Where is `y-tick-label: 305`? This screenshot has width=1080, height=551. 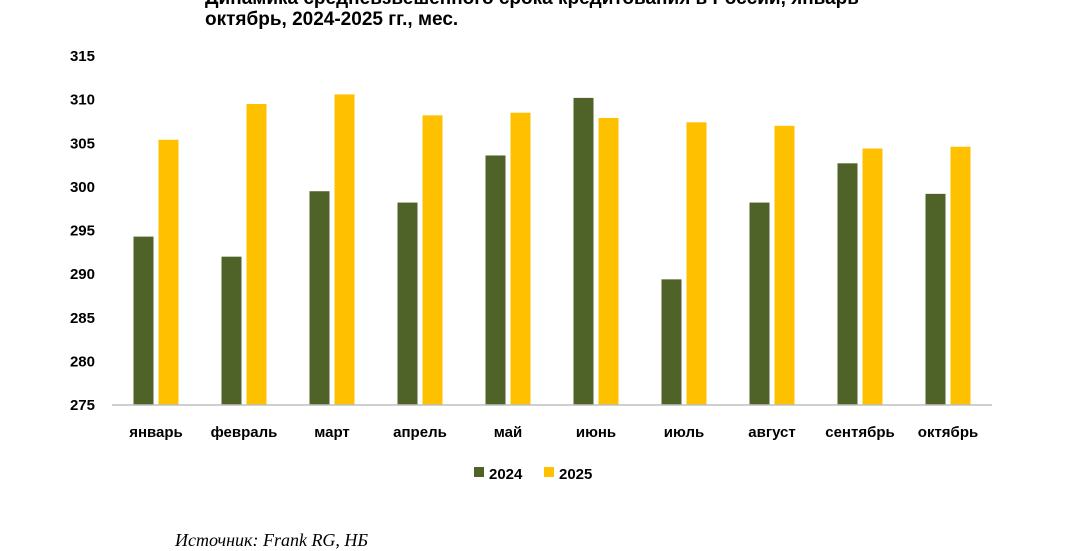 y-tick-label: 305 is located at coordinates (82, 143).